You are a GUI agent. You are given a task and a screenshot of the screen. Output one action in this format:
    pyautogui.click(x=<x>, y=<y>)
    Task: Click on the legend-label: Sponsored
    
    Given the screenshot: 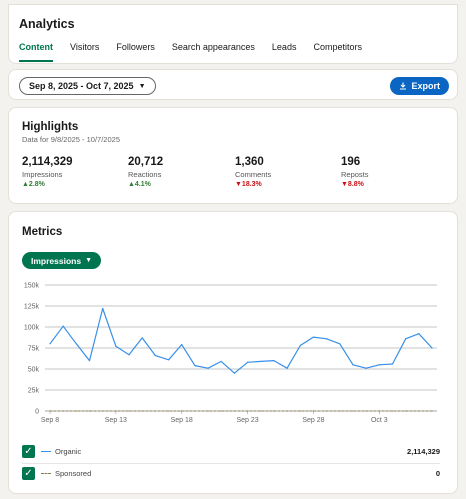 What is the action you would take?
    pyautogui.click(x=73, y=473)
    